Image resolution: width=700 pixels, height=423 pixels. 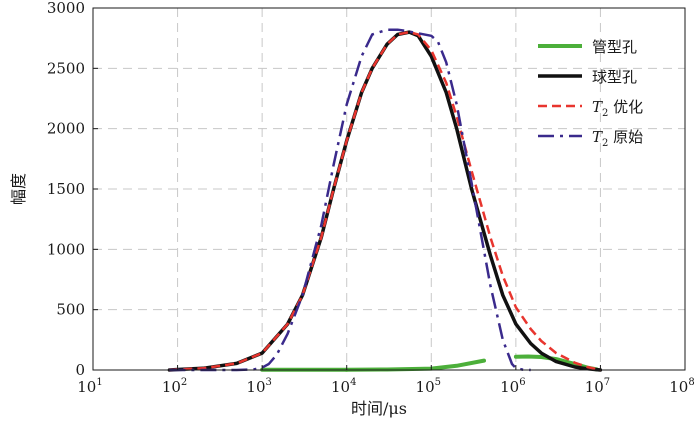 I want to click on x-tick-label: 10⁴, so click(x=343, y=386).